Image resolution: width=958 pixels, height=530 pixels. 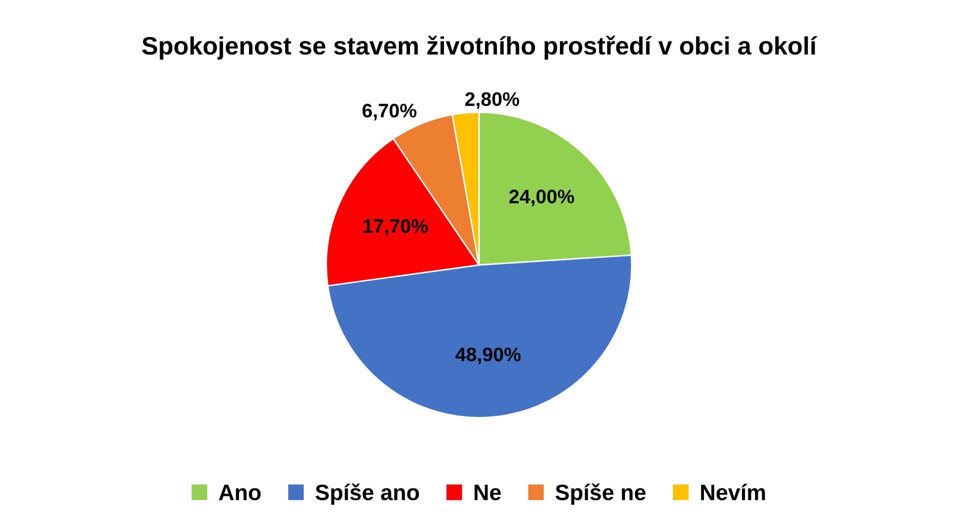 What do you see at coordinates (492, 100) in the screenshot?
I see `data-label: 2,80%` at bounding box center [492, 100].